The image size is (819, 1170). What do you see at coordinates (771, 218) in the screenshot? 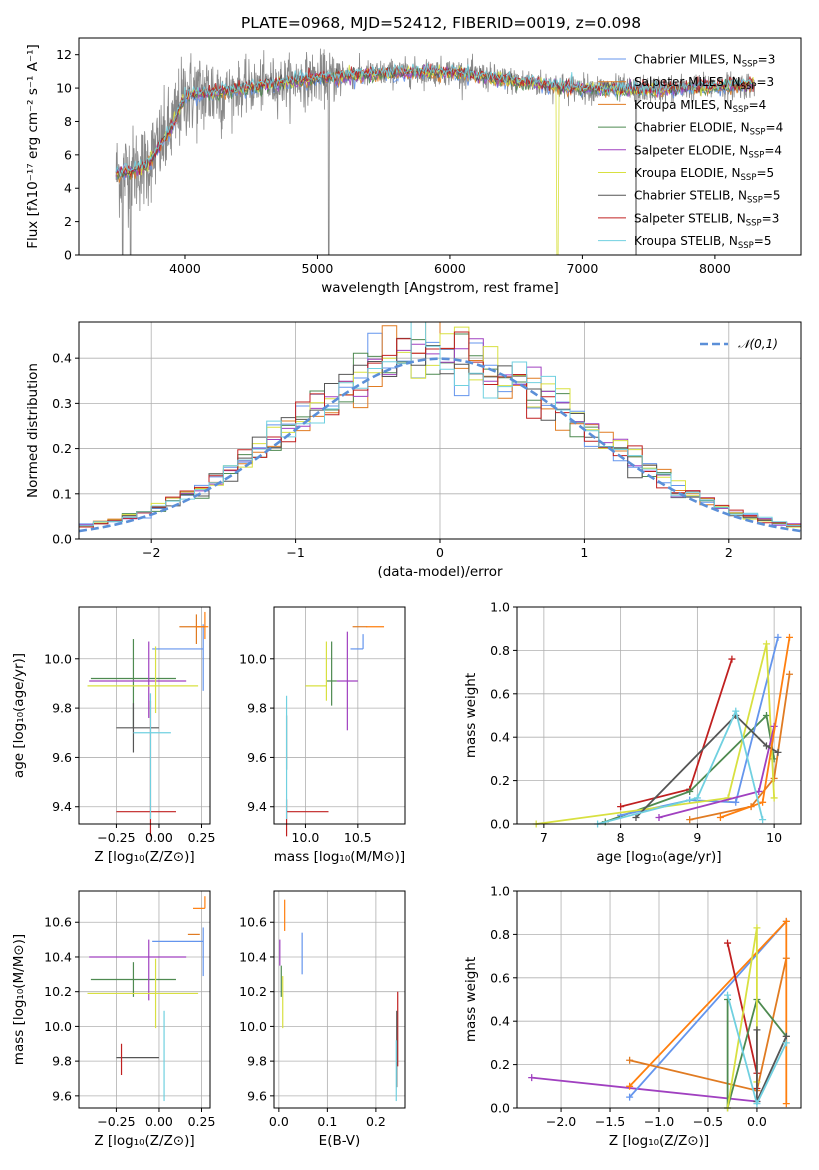
I see `legend-value: =3` at bounding box center [771, 218].